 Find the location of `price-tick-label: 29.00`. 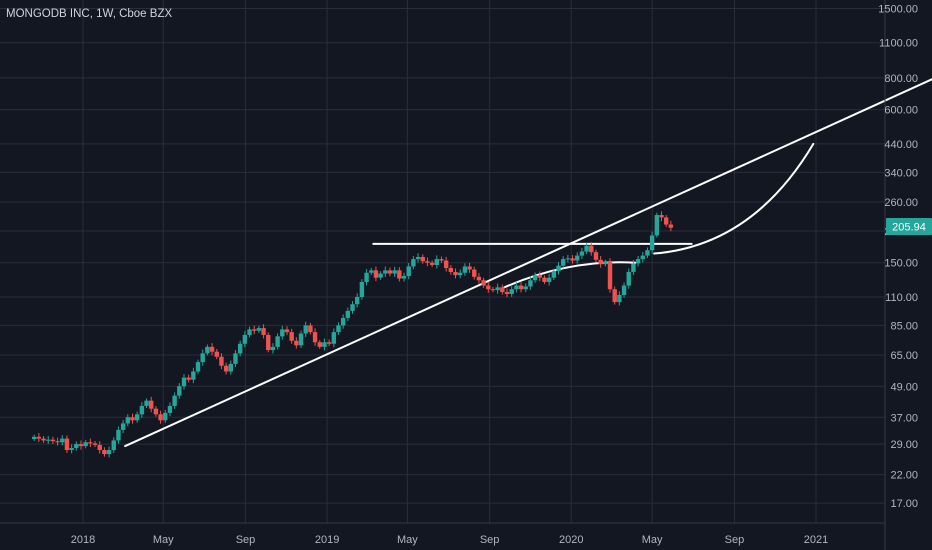

price-tick-label: 29.00 is located at coordinates (904, 445).